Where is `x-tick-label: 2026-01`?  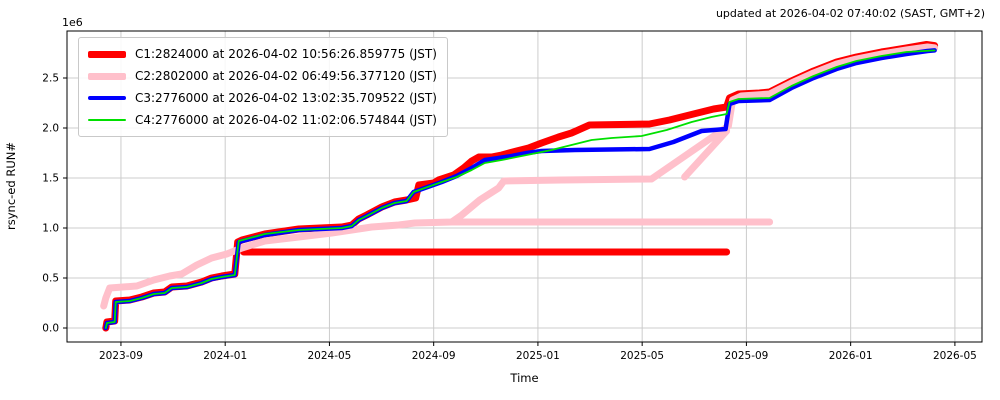 x-tick-label: 2026-01 is located at coordinates (851, 356).